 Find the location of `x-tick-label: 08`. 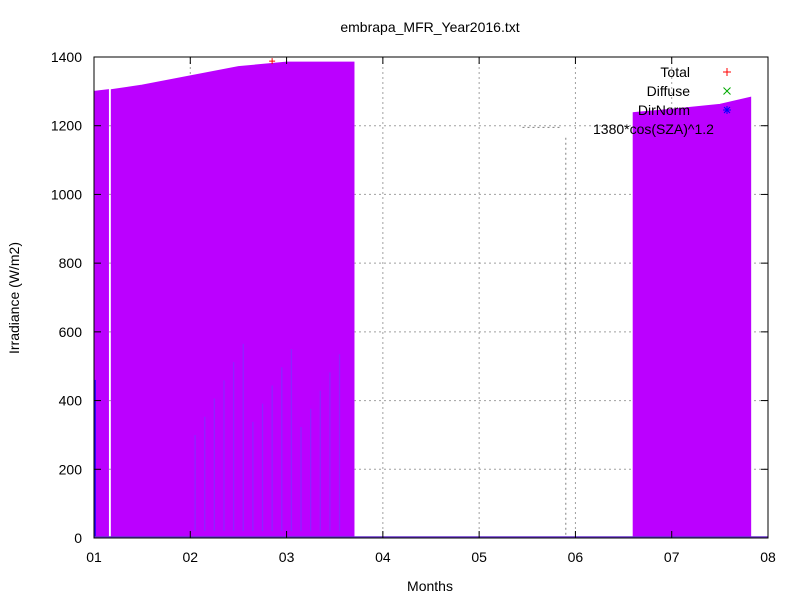

x-tick-label: 08 is located at coordinates (768, 557).